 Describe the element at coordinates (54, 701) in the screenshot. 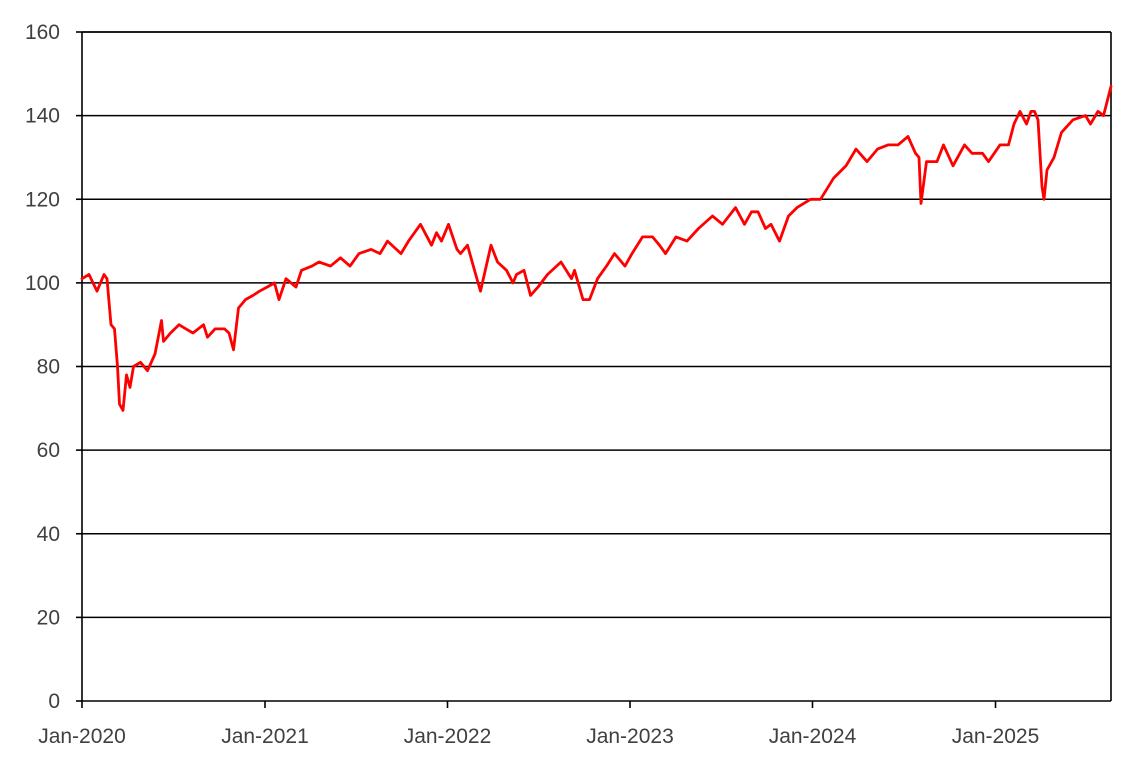

I see `y-tick-label-0: 0` at that location.